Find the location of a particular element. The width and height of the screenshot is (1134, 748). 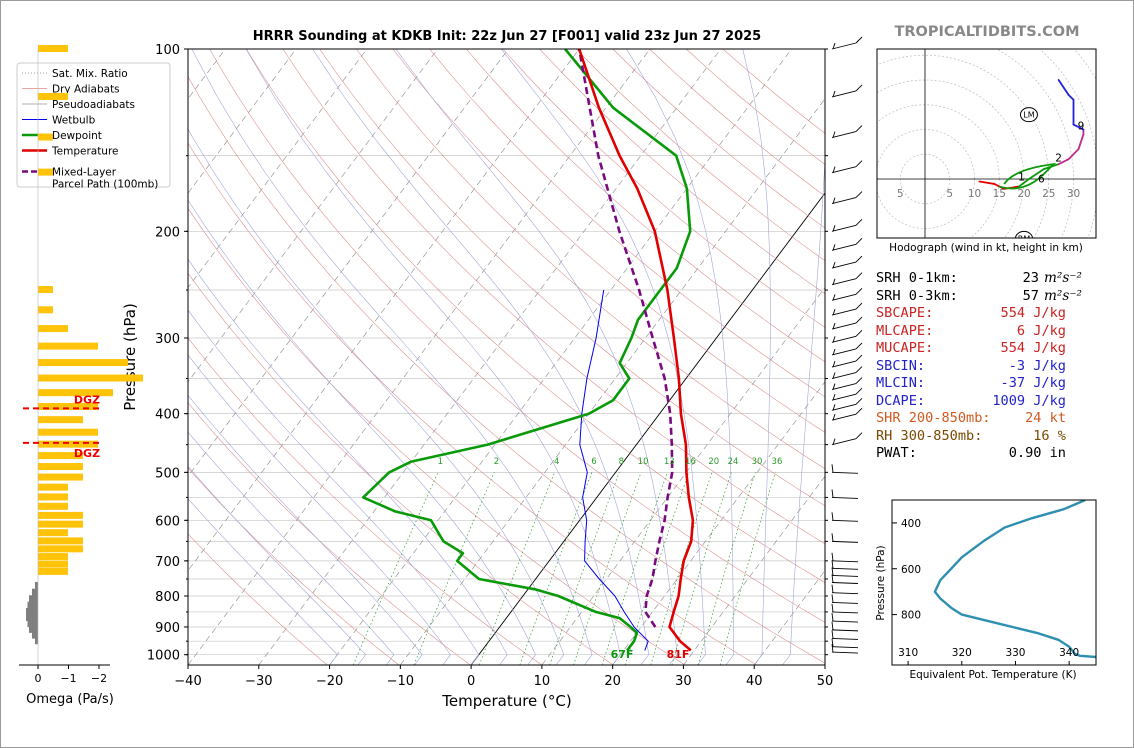

left-mover-marker is located at coordinates (1028, 115).